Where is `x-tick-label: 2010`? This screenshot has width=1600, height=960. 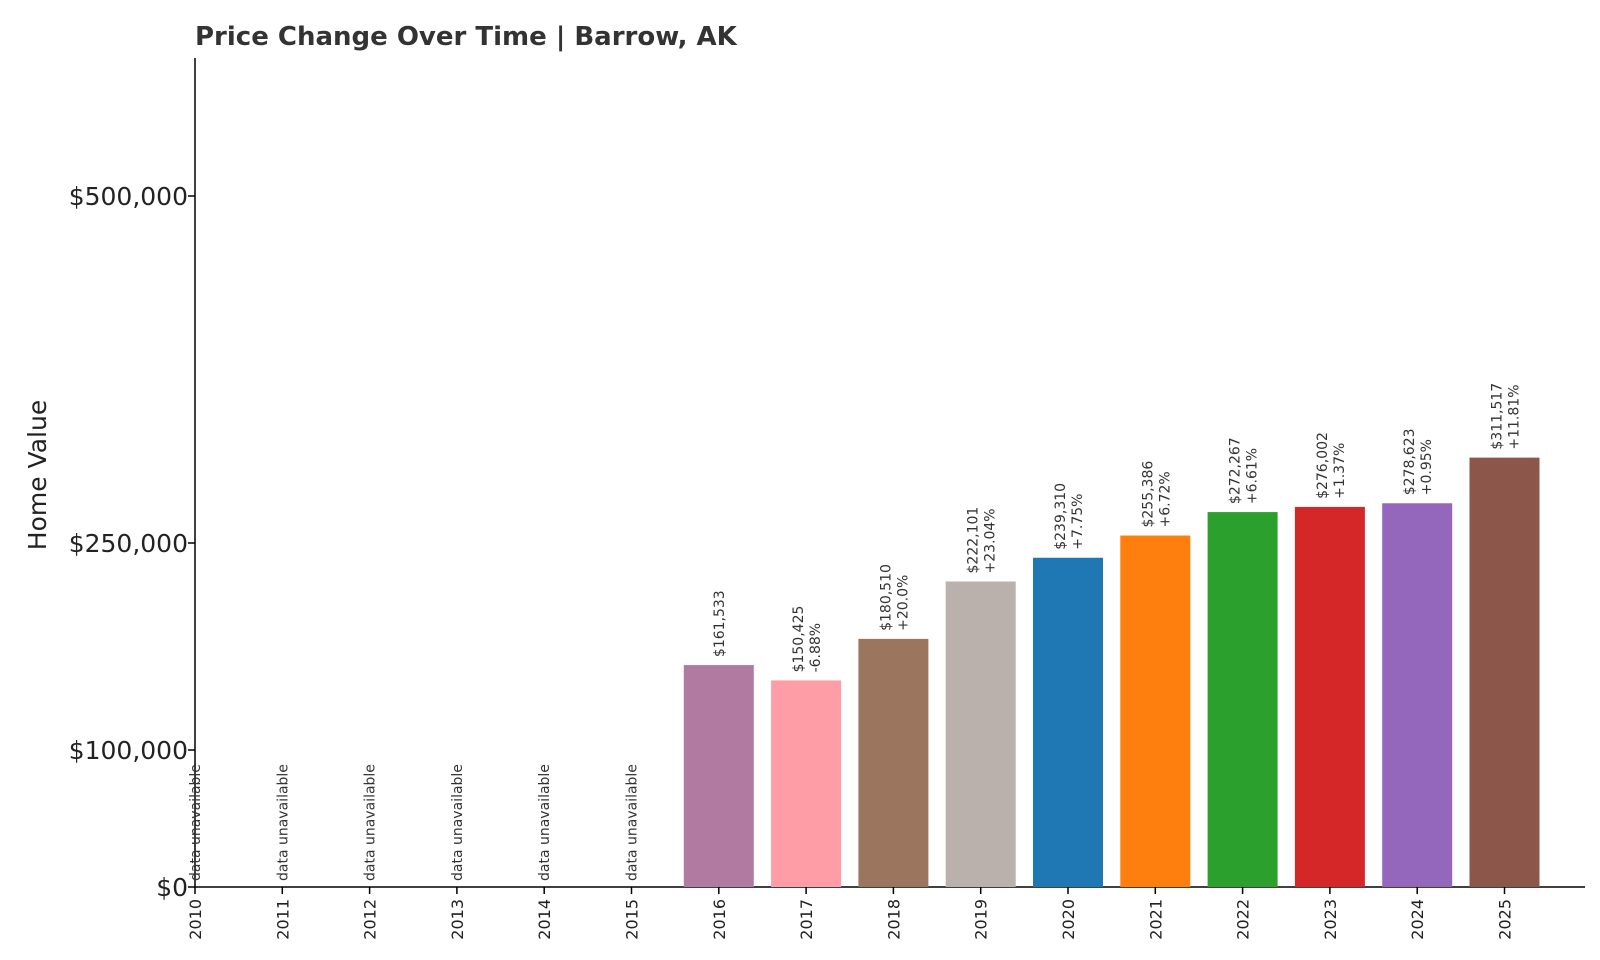
x-tick-label: 2010 is located at coordinates (195, 919).